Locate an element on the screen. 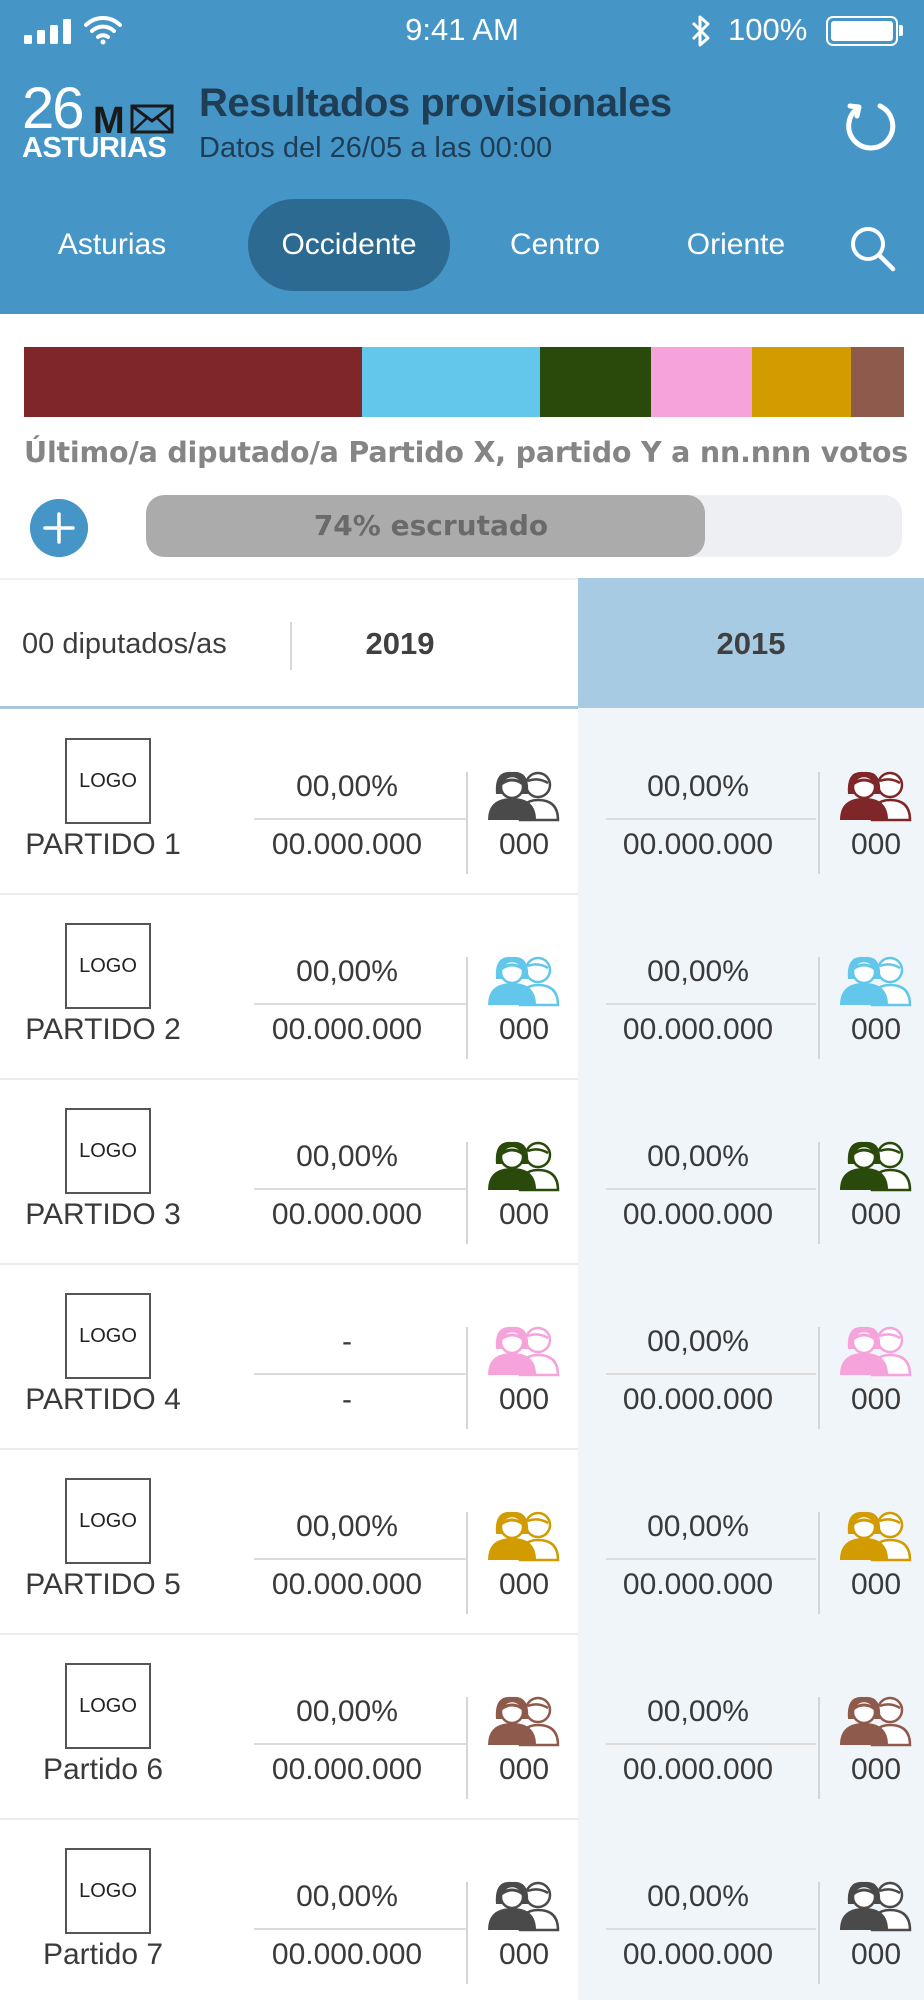 This screenshot has width=924, height=2000. party-name: PARTIDO 2 is located at coordinates (103, 1029).